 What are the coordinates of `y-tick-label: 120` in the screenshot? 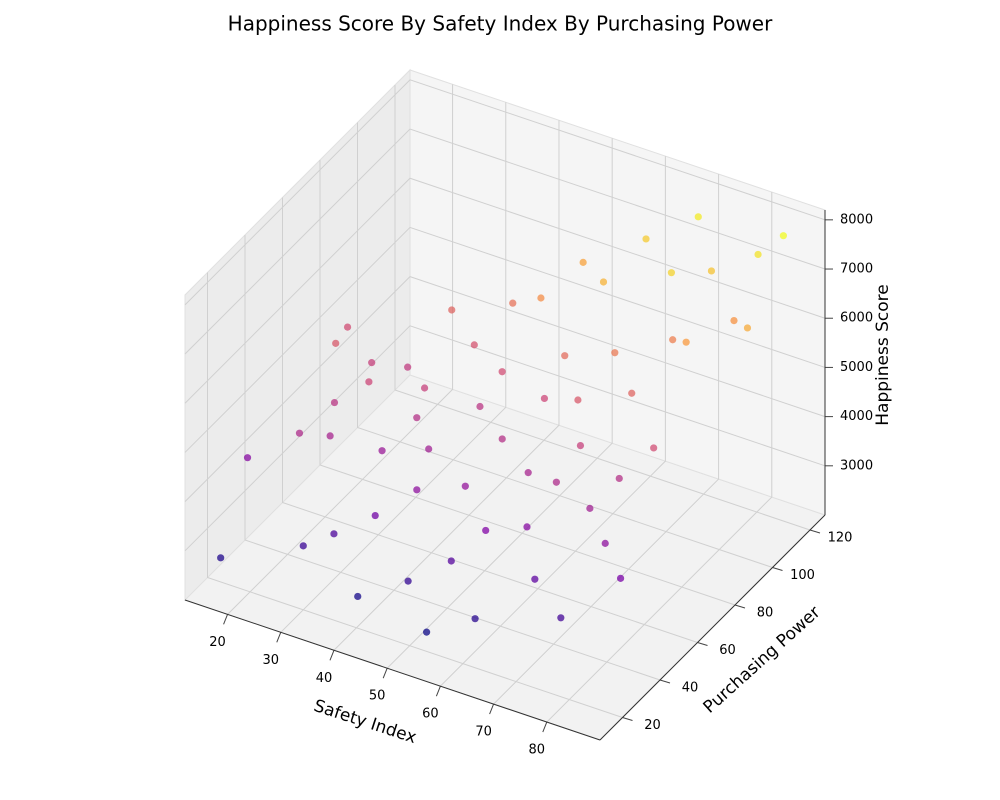 It's located at (840, 538).